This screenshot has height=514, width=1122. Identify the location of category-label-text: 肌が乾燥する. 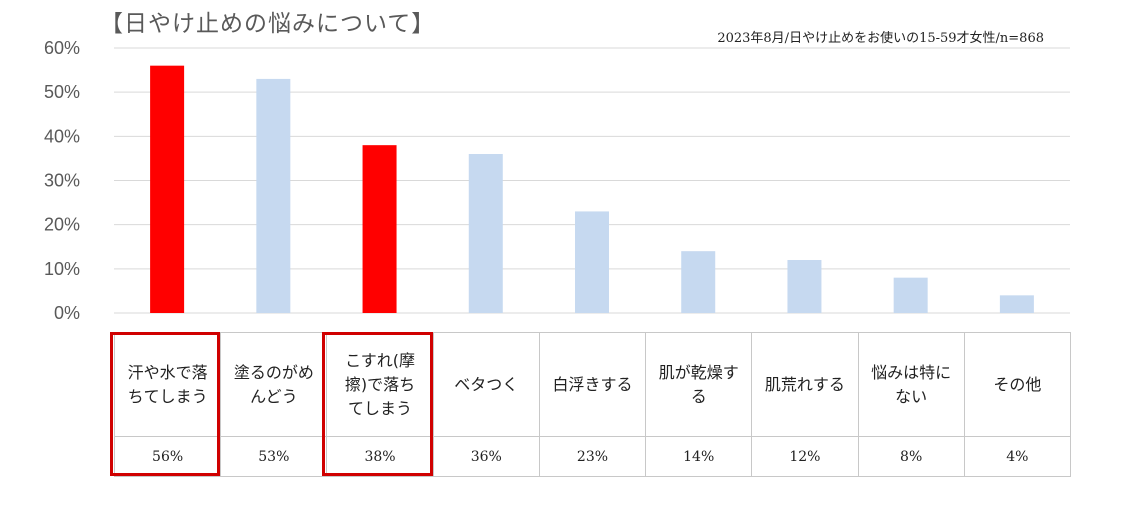
(698, 384).